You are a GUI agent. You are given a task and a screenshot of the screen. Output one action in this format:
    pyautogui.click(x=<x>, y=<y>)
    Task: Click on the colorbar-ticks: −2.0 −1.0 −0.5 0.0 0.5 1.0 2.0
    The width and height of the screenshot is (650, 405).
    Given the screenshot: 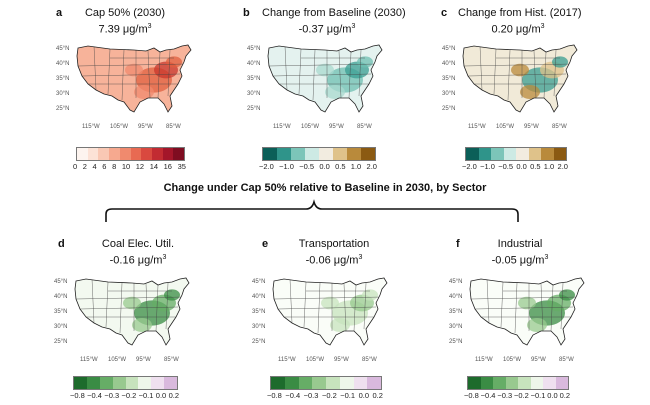 What is the action you would take?
    pyautogui.click(x=515, y=166)
    